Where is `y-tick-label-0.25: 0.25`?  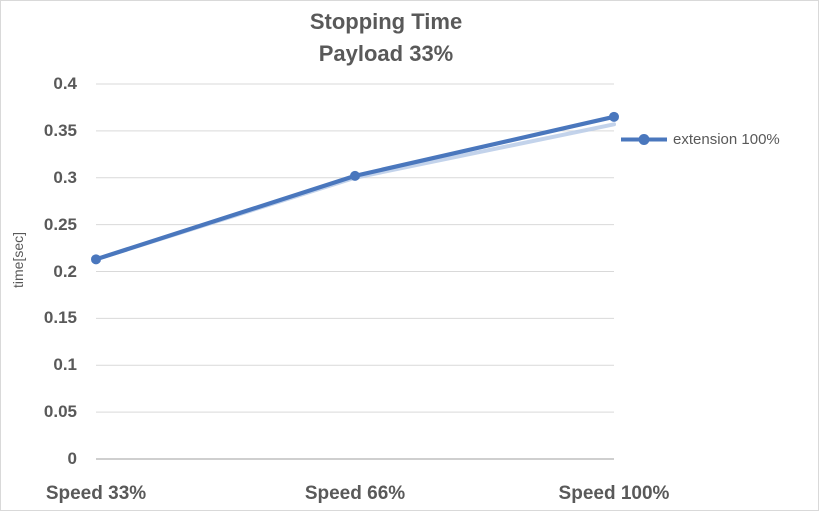
y-tick-label-0.25: 0.25 is located at coordinates (60, 224).